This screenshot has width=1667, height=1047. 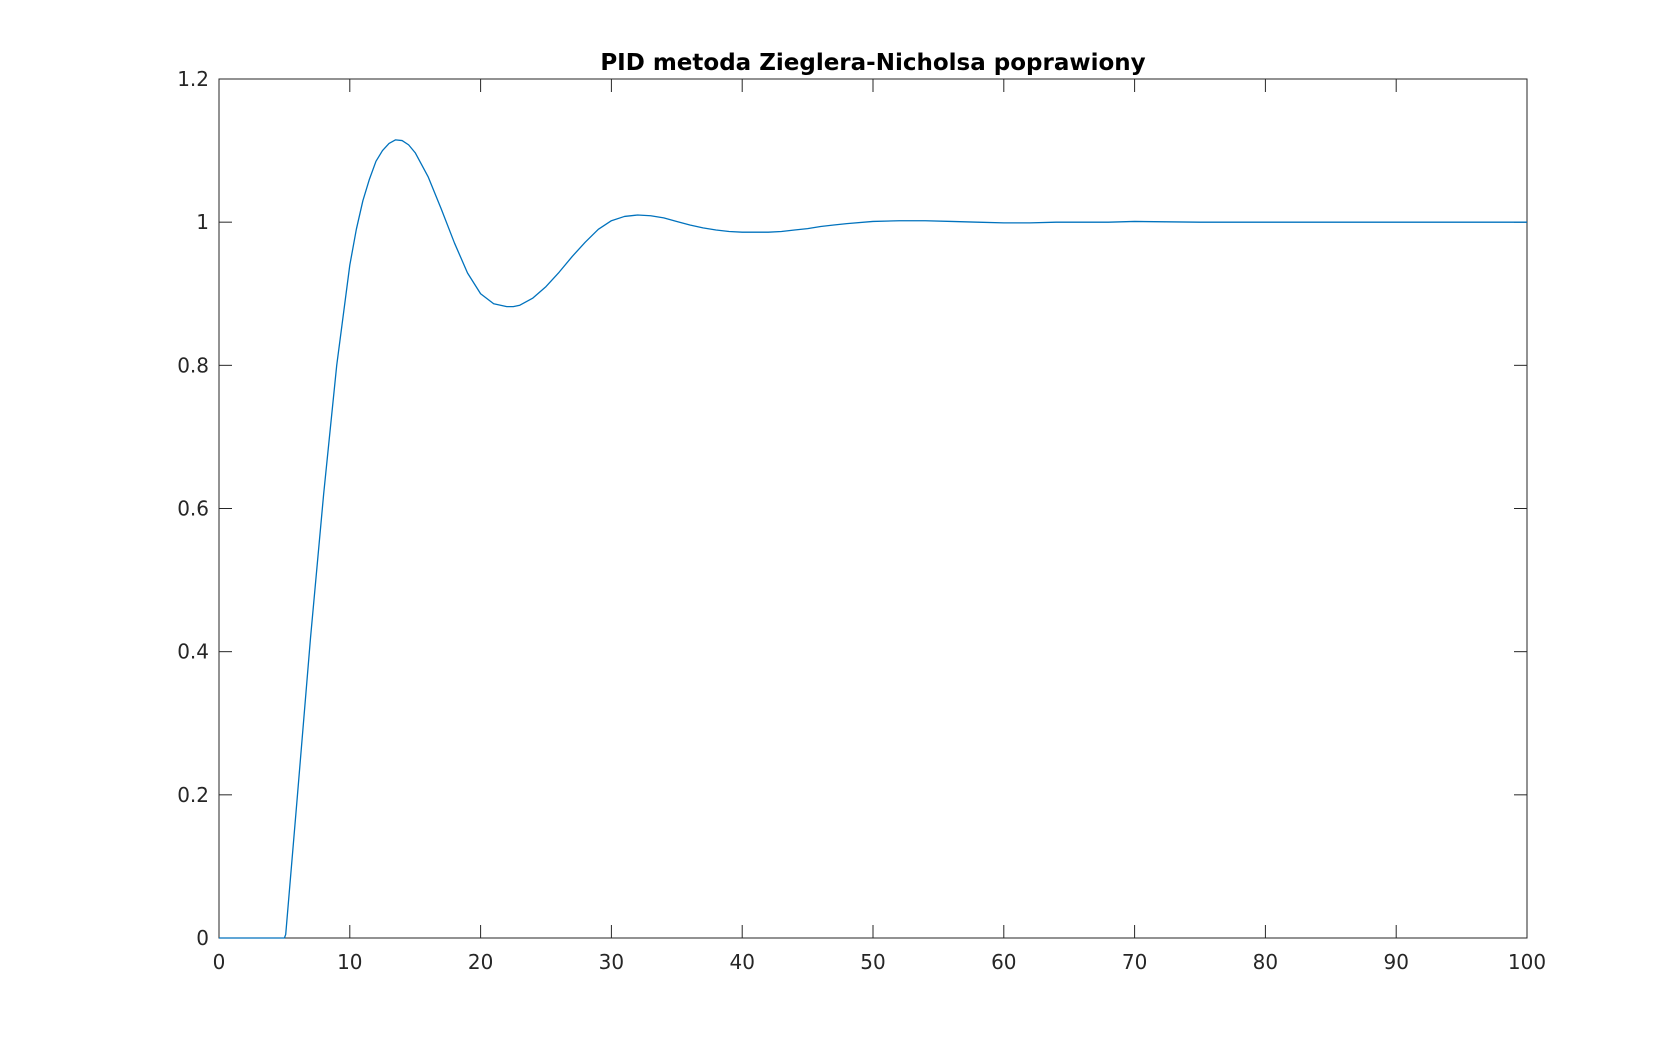 What do you see at coordinates (741, 962) in the screenshot?
I see `x-tick-label: 40` at bounding box center [741, 962].